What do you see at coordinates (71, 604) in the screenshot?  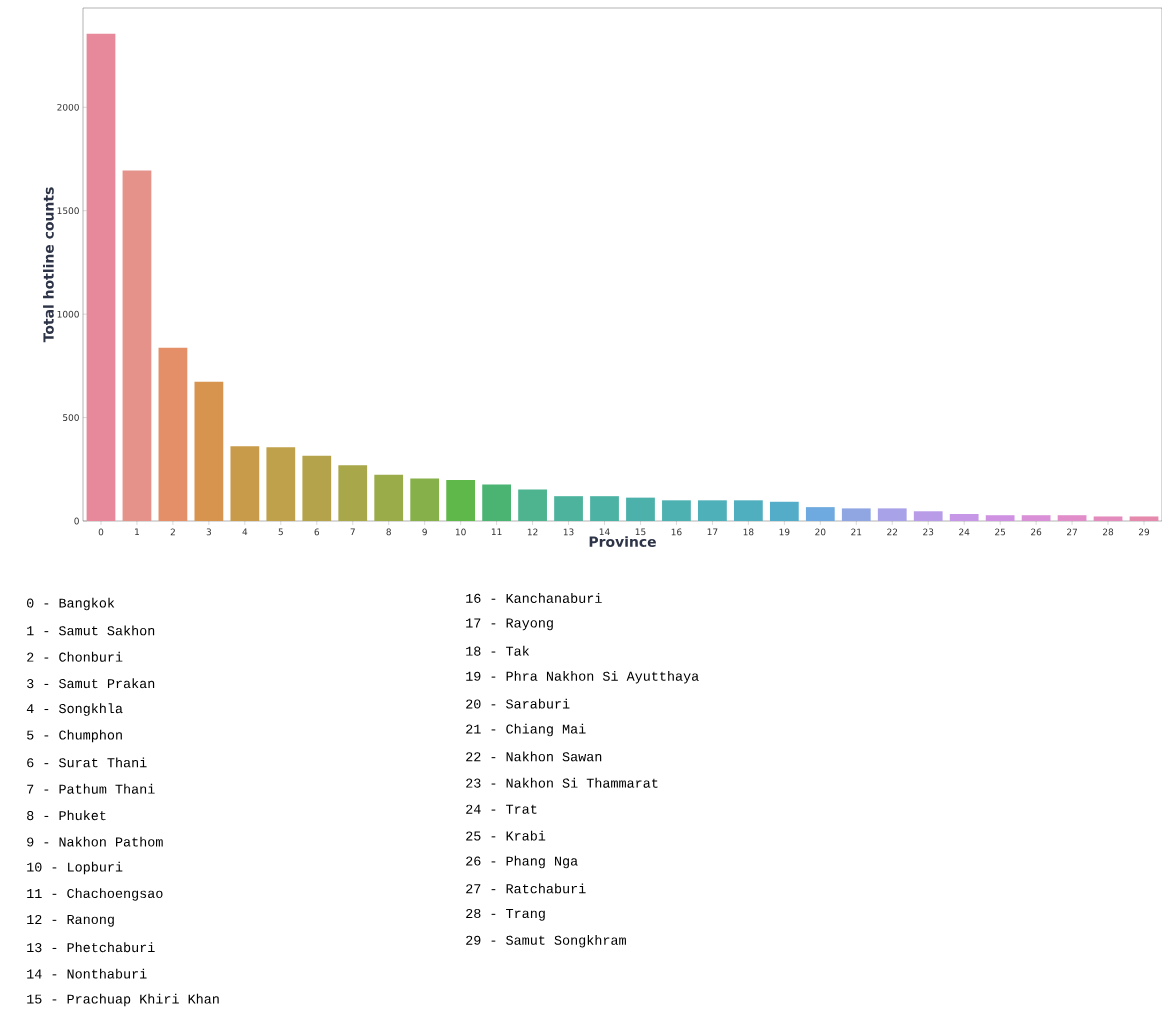 I see `text: 0 - Bangkok` at bounding box center [71, 604].